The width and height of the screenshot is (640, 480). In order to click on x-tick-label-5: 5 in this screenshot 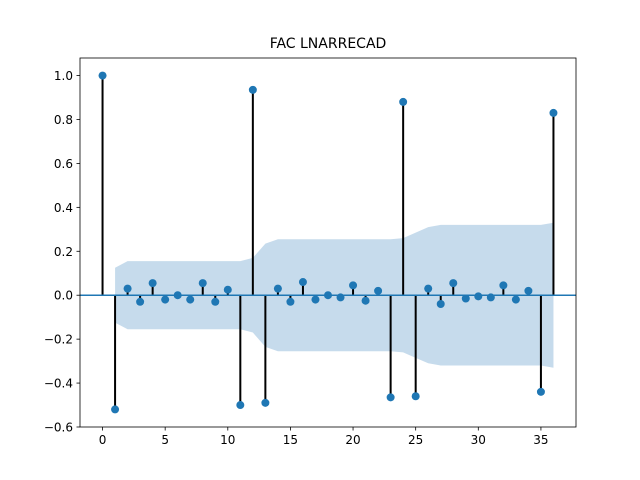, I will do `click(165, 440)`.